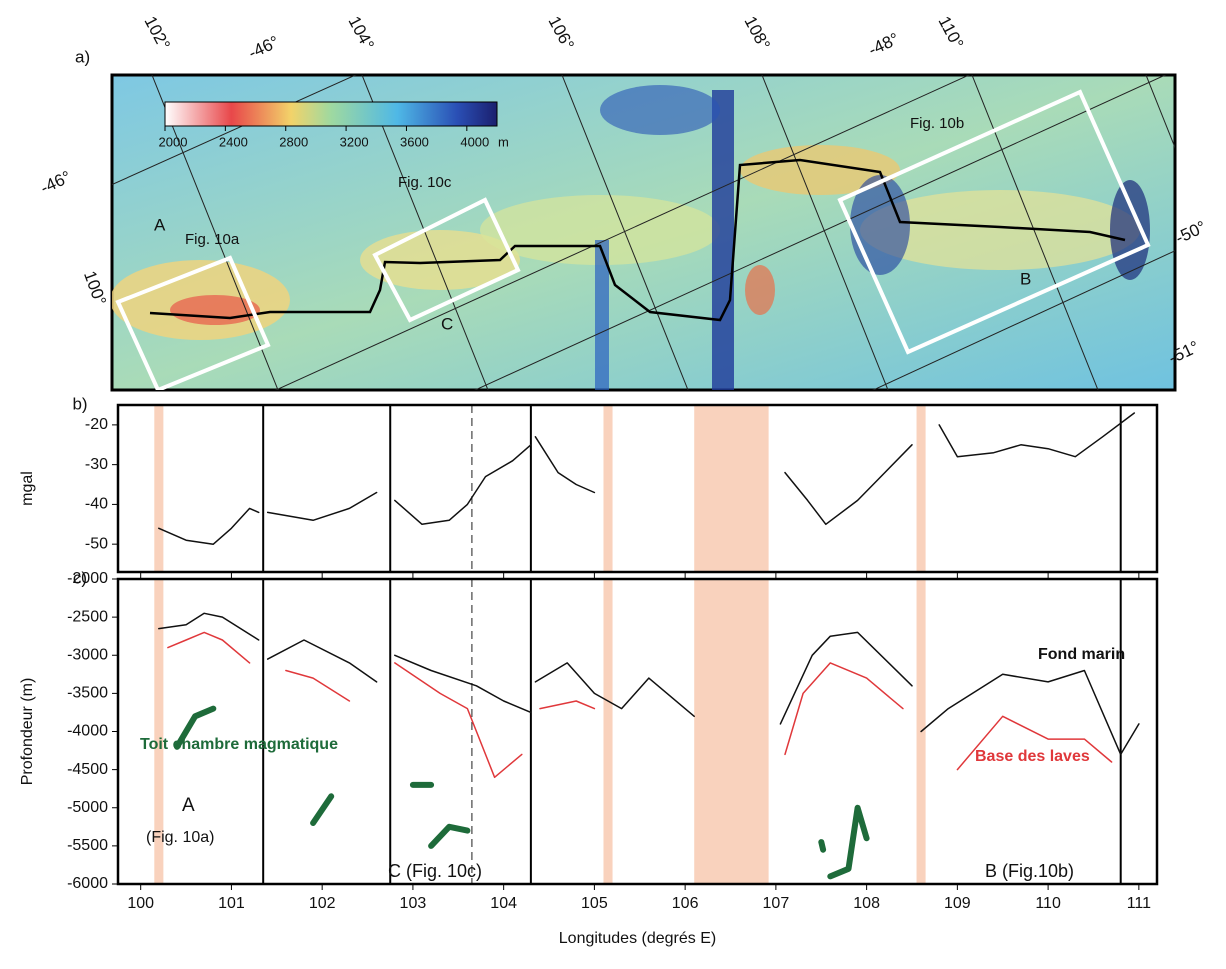 The width and height of the screenshot is (1226, 969). What do you see at coordinates (322, 903) in the screenshot?
I see `x-tick-label: 102` at bounding box center [322, 903].